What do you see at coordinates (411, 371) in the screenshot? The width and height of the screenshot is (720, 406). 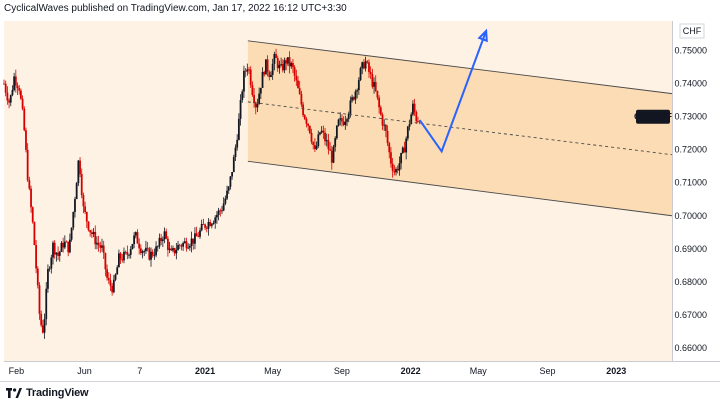 I see `time-tick-label: 2022` at bounding box center [411, 371].